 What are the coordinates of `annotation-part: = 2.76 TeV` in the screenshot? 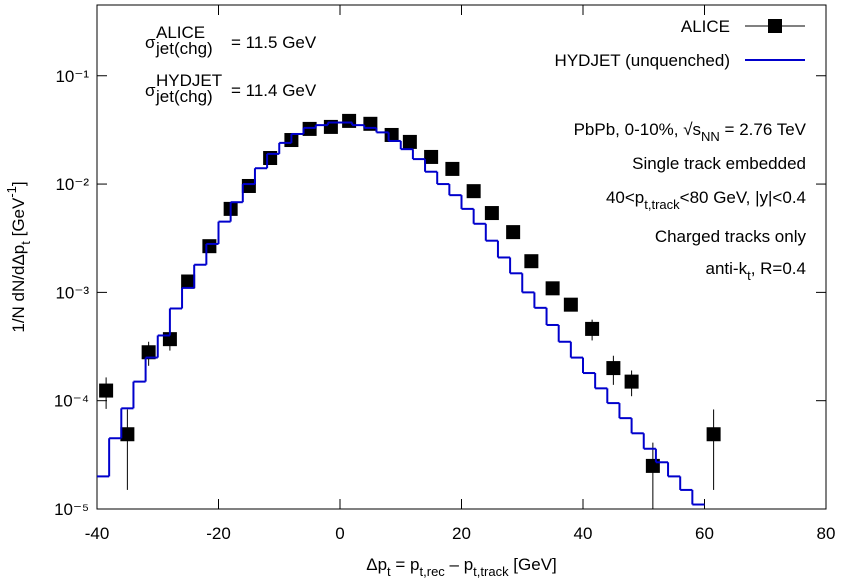 It's located at (763, 129).